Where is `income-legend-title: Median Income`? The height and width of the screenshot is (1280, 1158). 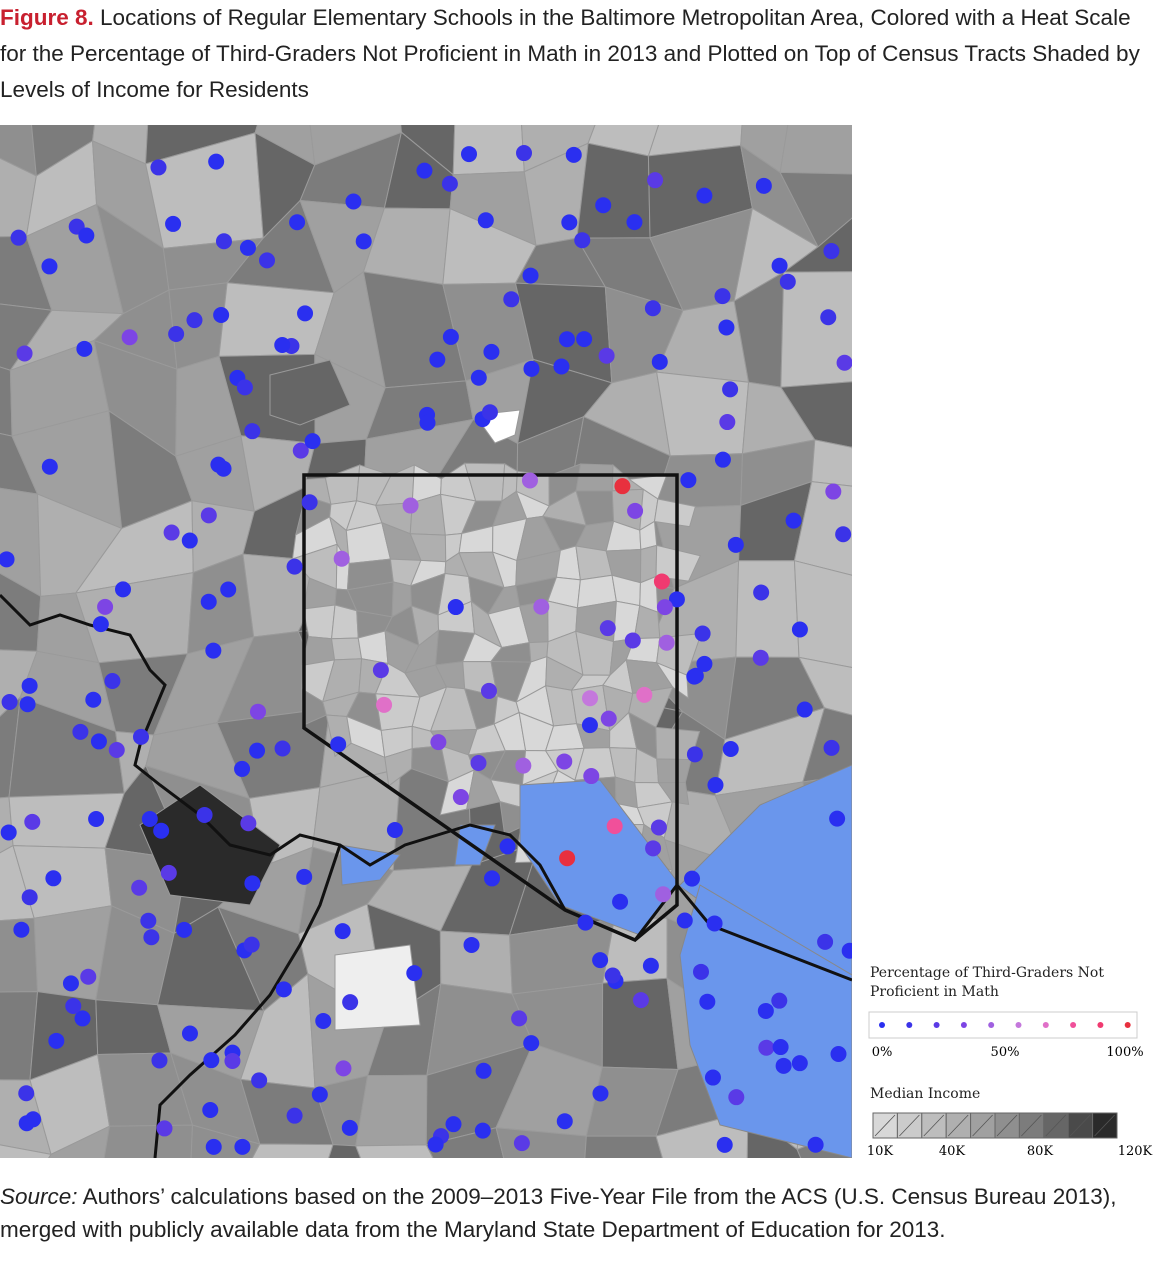 income-legend-title: Median Income is located at coordinates (925, 1094).